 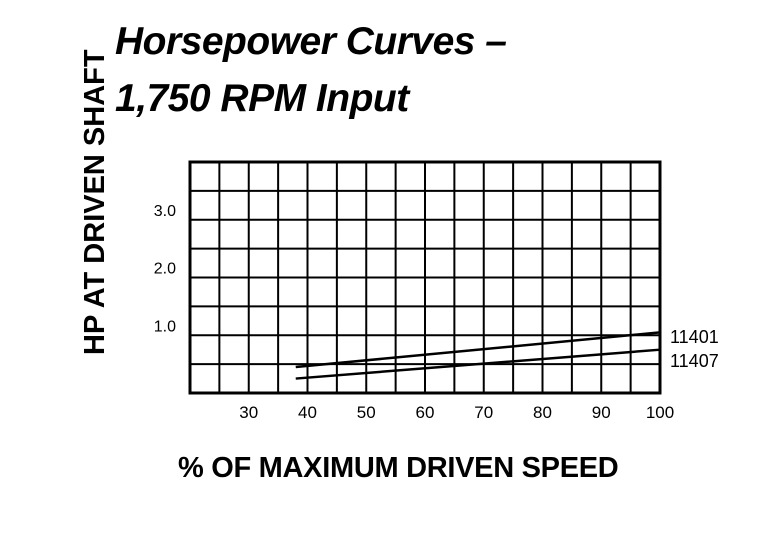 What do you see at coordinates (694, 337) in the screenshot?
I see `series-label: 11401` at bounding box center [694, 337].